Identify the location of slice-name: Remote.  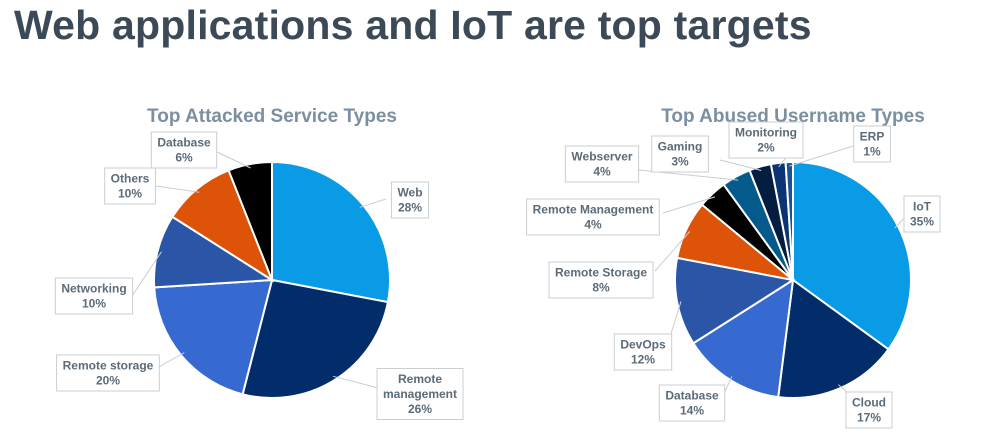
(420, 379).